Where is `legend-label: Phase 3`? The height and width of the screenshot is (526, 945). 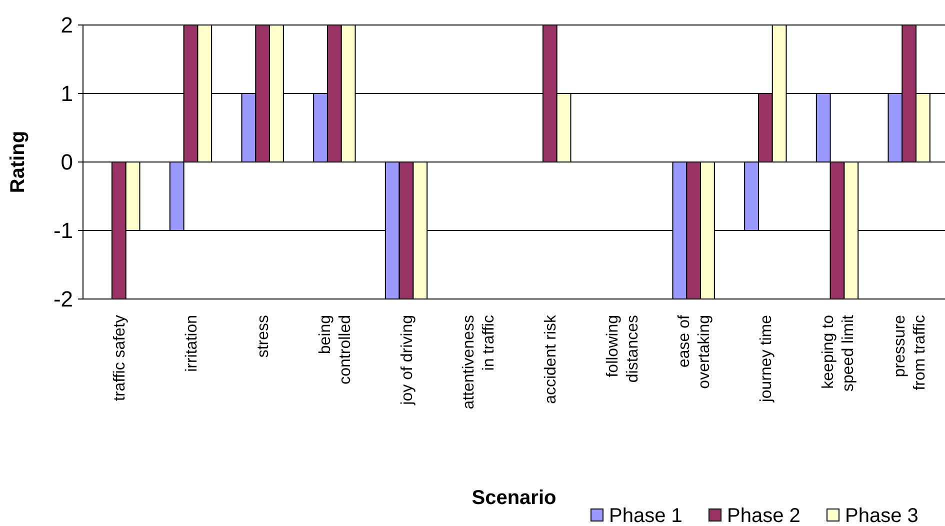 legend-label: Phase 3 is located at coordinates (881, 515).